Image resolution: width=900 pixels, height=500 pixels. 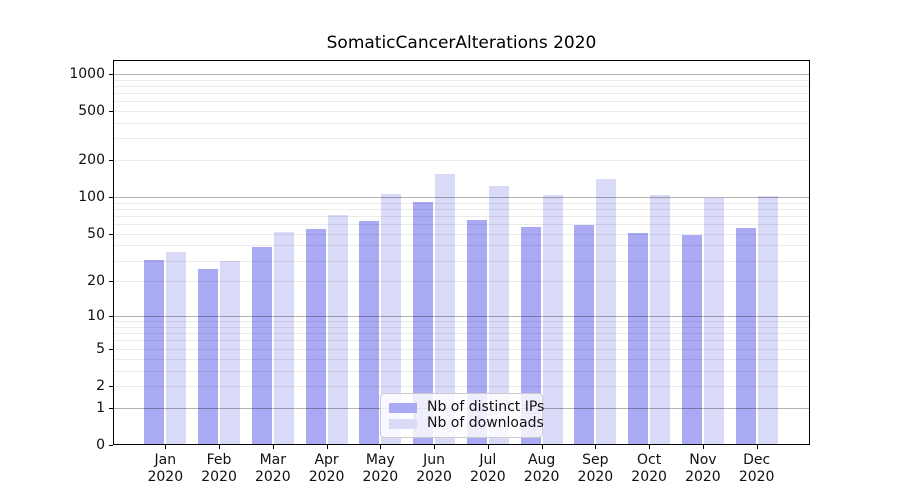 What do you see at coordinates (96, 316) in the screenshot?
I see `y-tick-label-10: 10` at bounding box center [96, 316].